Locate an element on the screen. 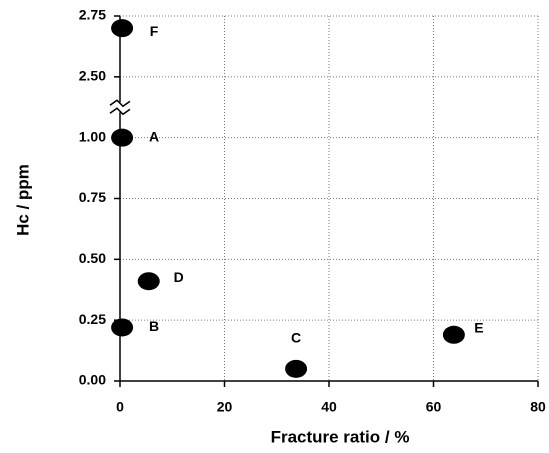  point-label: E is located at coordinates (478, 327).